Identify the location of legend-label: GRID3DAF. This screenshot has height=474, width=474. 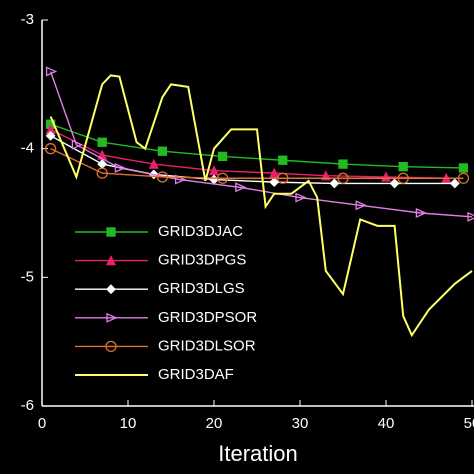
(196, 374).